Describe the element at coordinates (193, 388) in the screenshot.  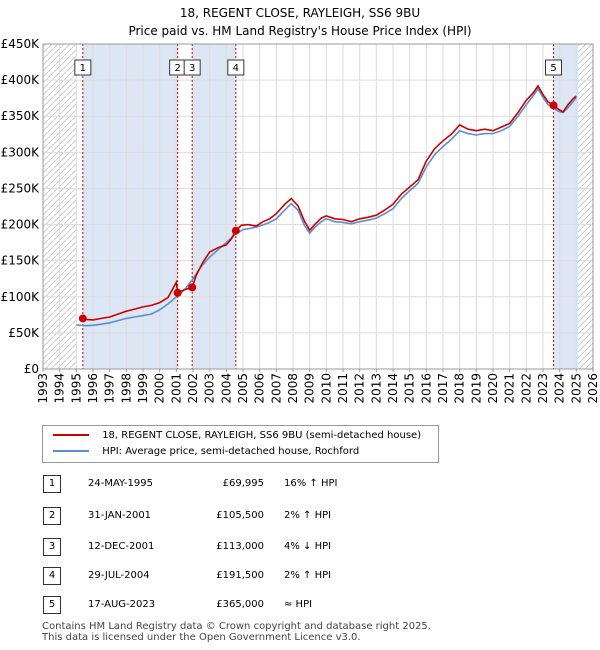
I see `x-tick-label: 2002` at that location.